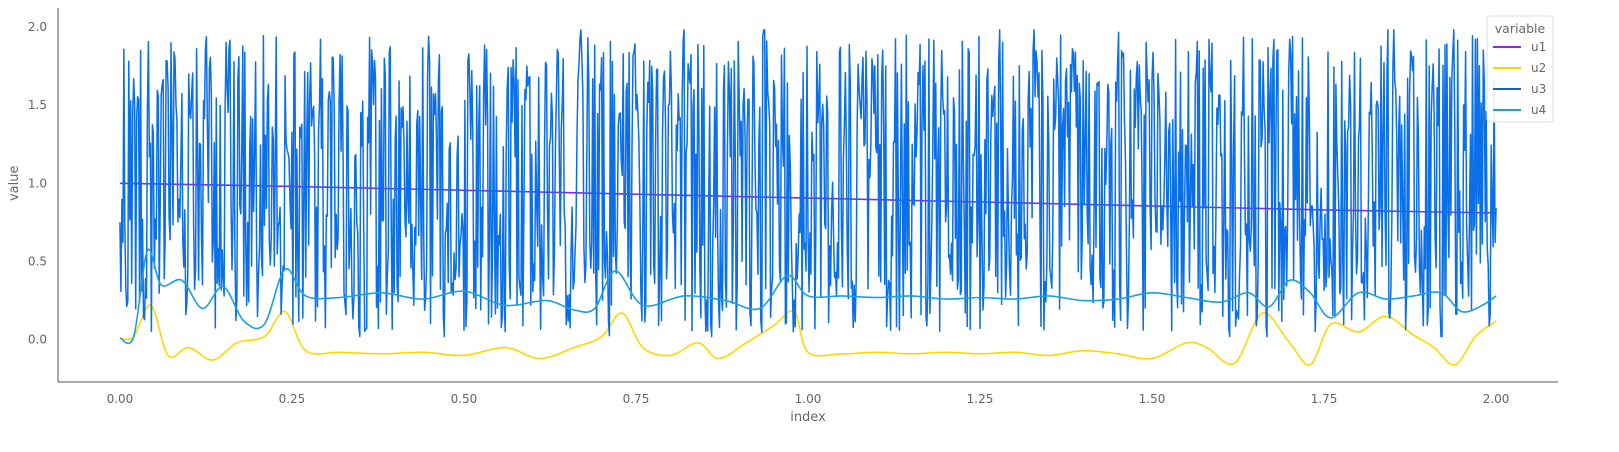  Describe the element at coordinates (37, 262) in the screenshot. I see `y-tick-label: 0.5` at that location.